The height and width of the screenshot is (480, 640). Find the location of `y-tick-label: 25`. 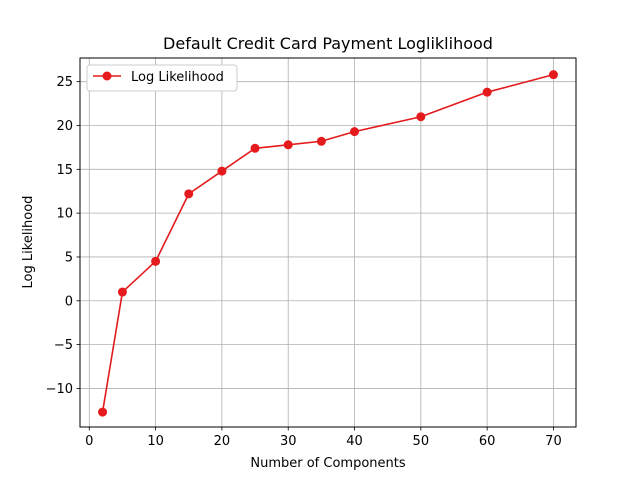

y-tick-label: 25 is located at coordinates (64, 82).